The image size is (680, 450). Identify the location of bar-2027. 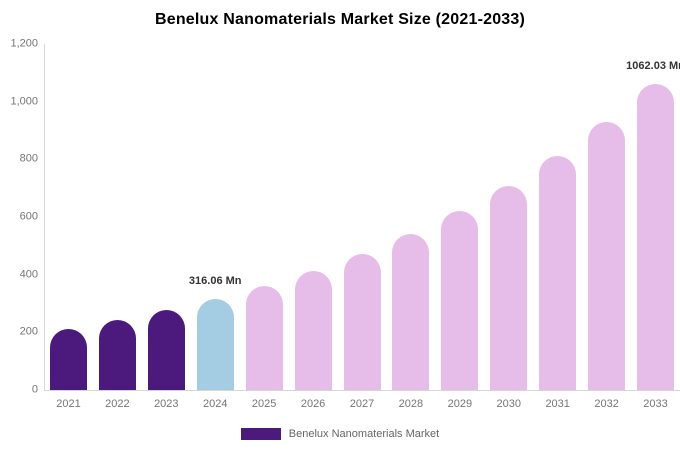
(362, 321).